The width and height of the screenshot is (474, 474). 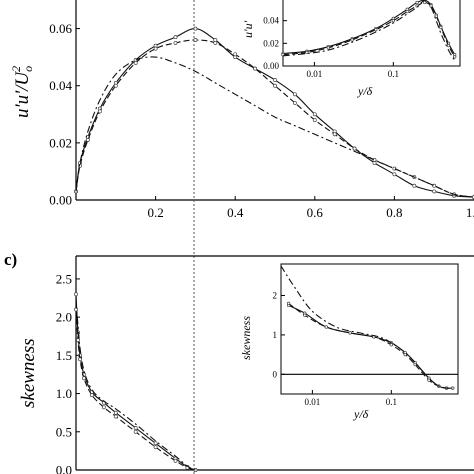 I want to click on panel-c-inset-frame, so click(x=369, y=329).